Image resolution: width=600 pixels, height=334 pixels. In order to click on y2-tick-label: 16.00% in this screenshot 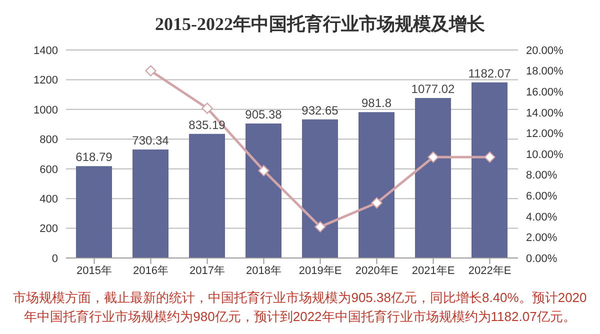, I will do `click(545, 92)`.